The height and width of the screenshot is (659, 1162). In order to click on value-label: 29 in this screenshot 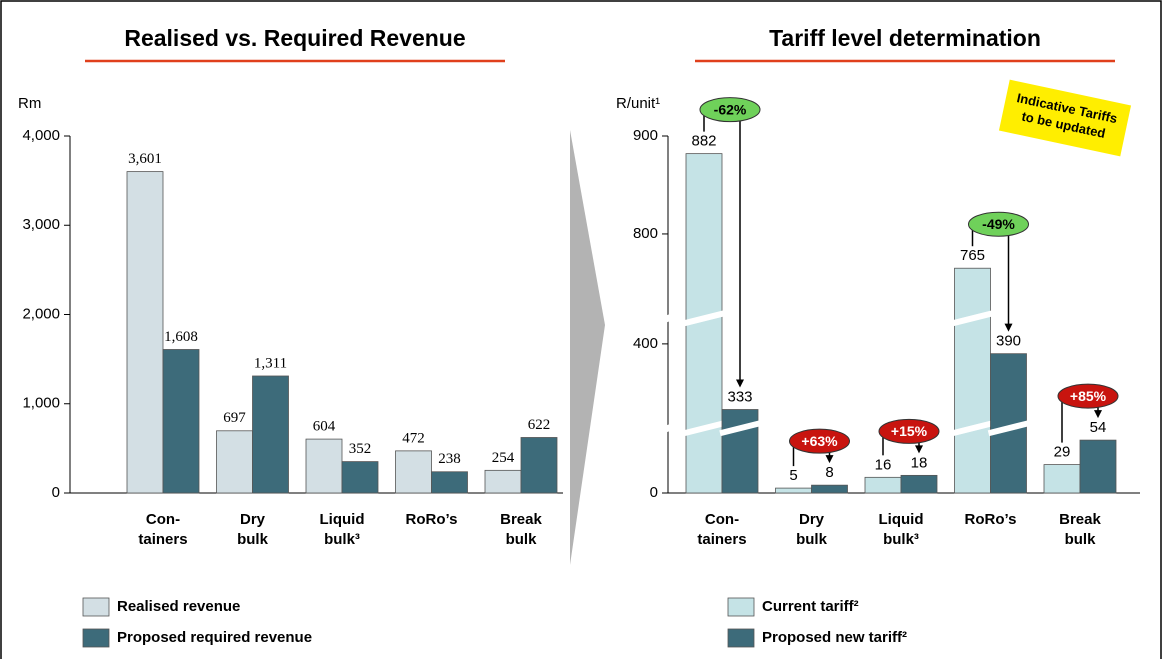, I will do `click(1062, 452)`.